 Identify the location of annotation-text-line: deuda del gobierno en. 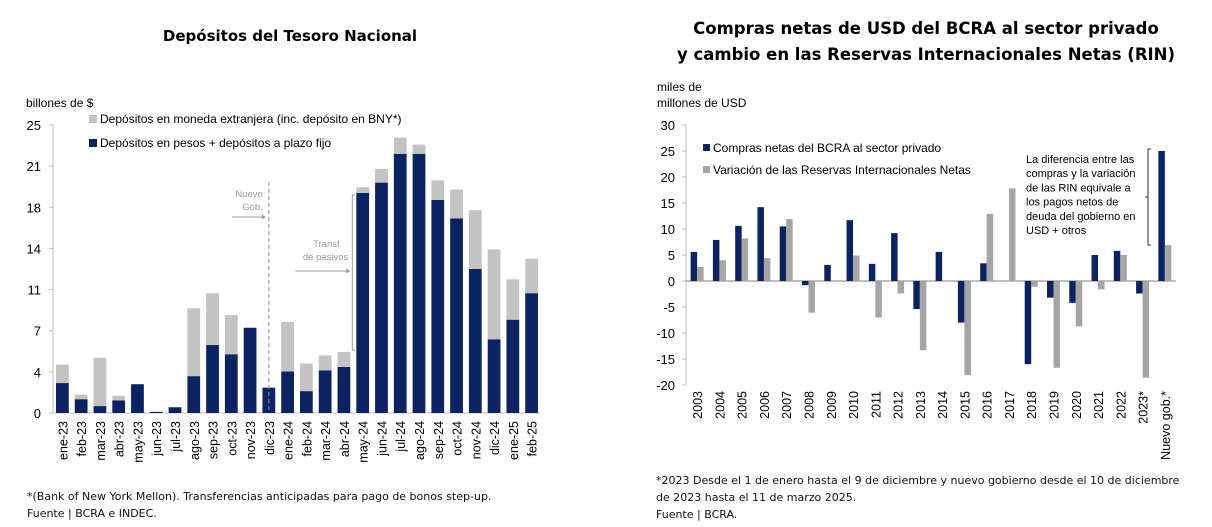
(1080, 217).